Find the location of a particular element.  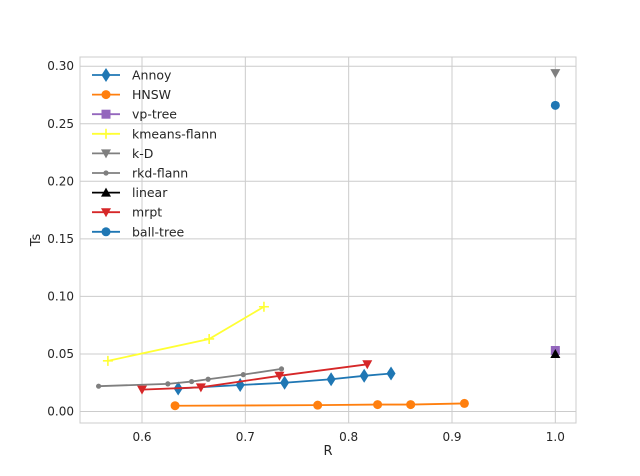

y-tick-label: 0.10 is located at coordinates (60, 296).